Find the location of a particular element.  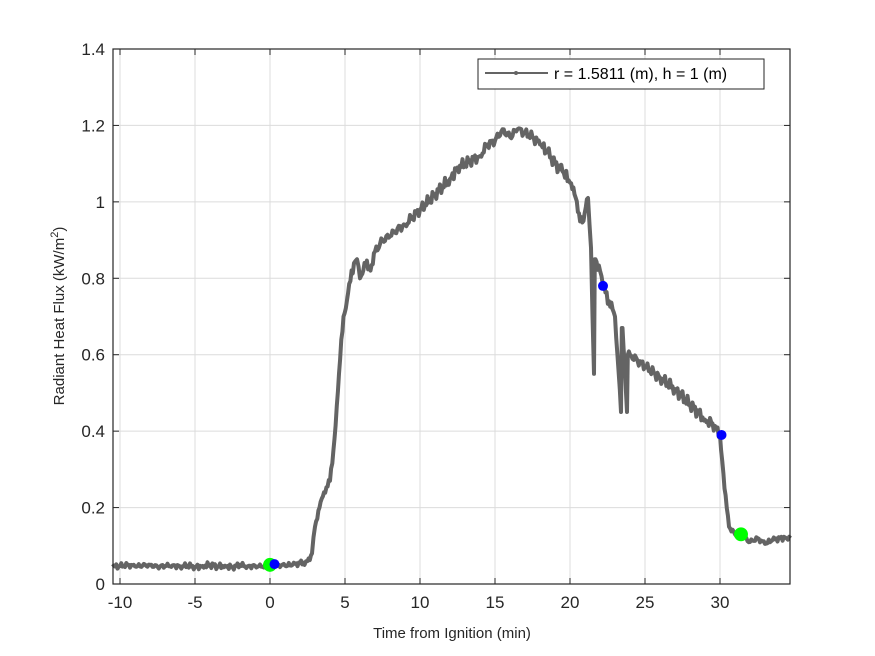

x-tick-label: 20 is located at coordinates (570, 602).